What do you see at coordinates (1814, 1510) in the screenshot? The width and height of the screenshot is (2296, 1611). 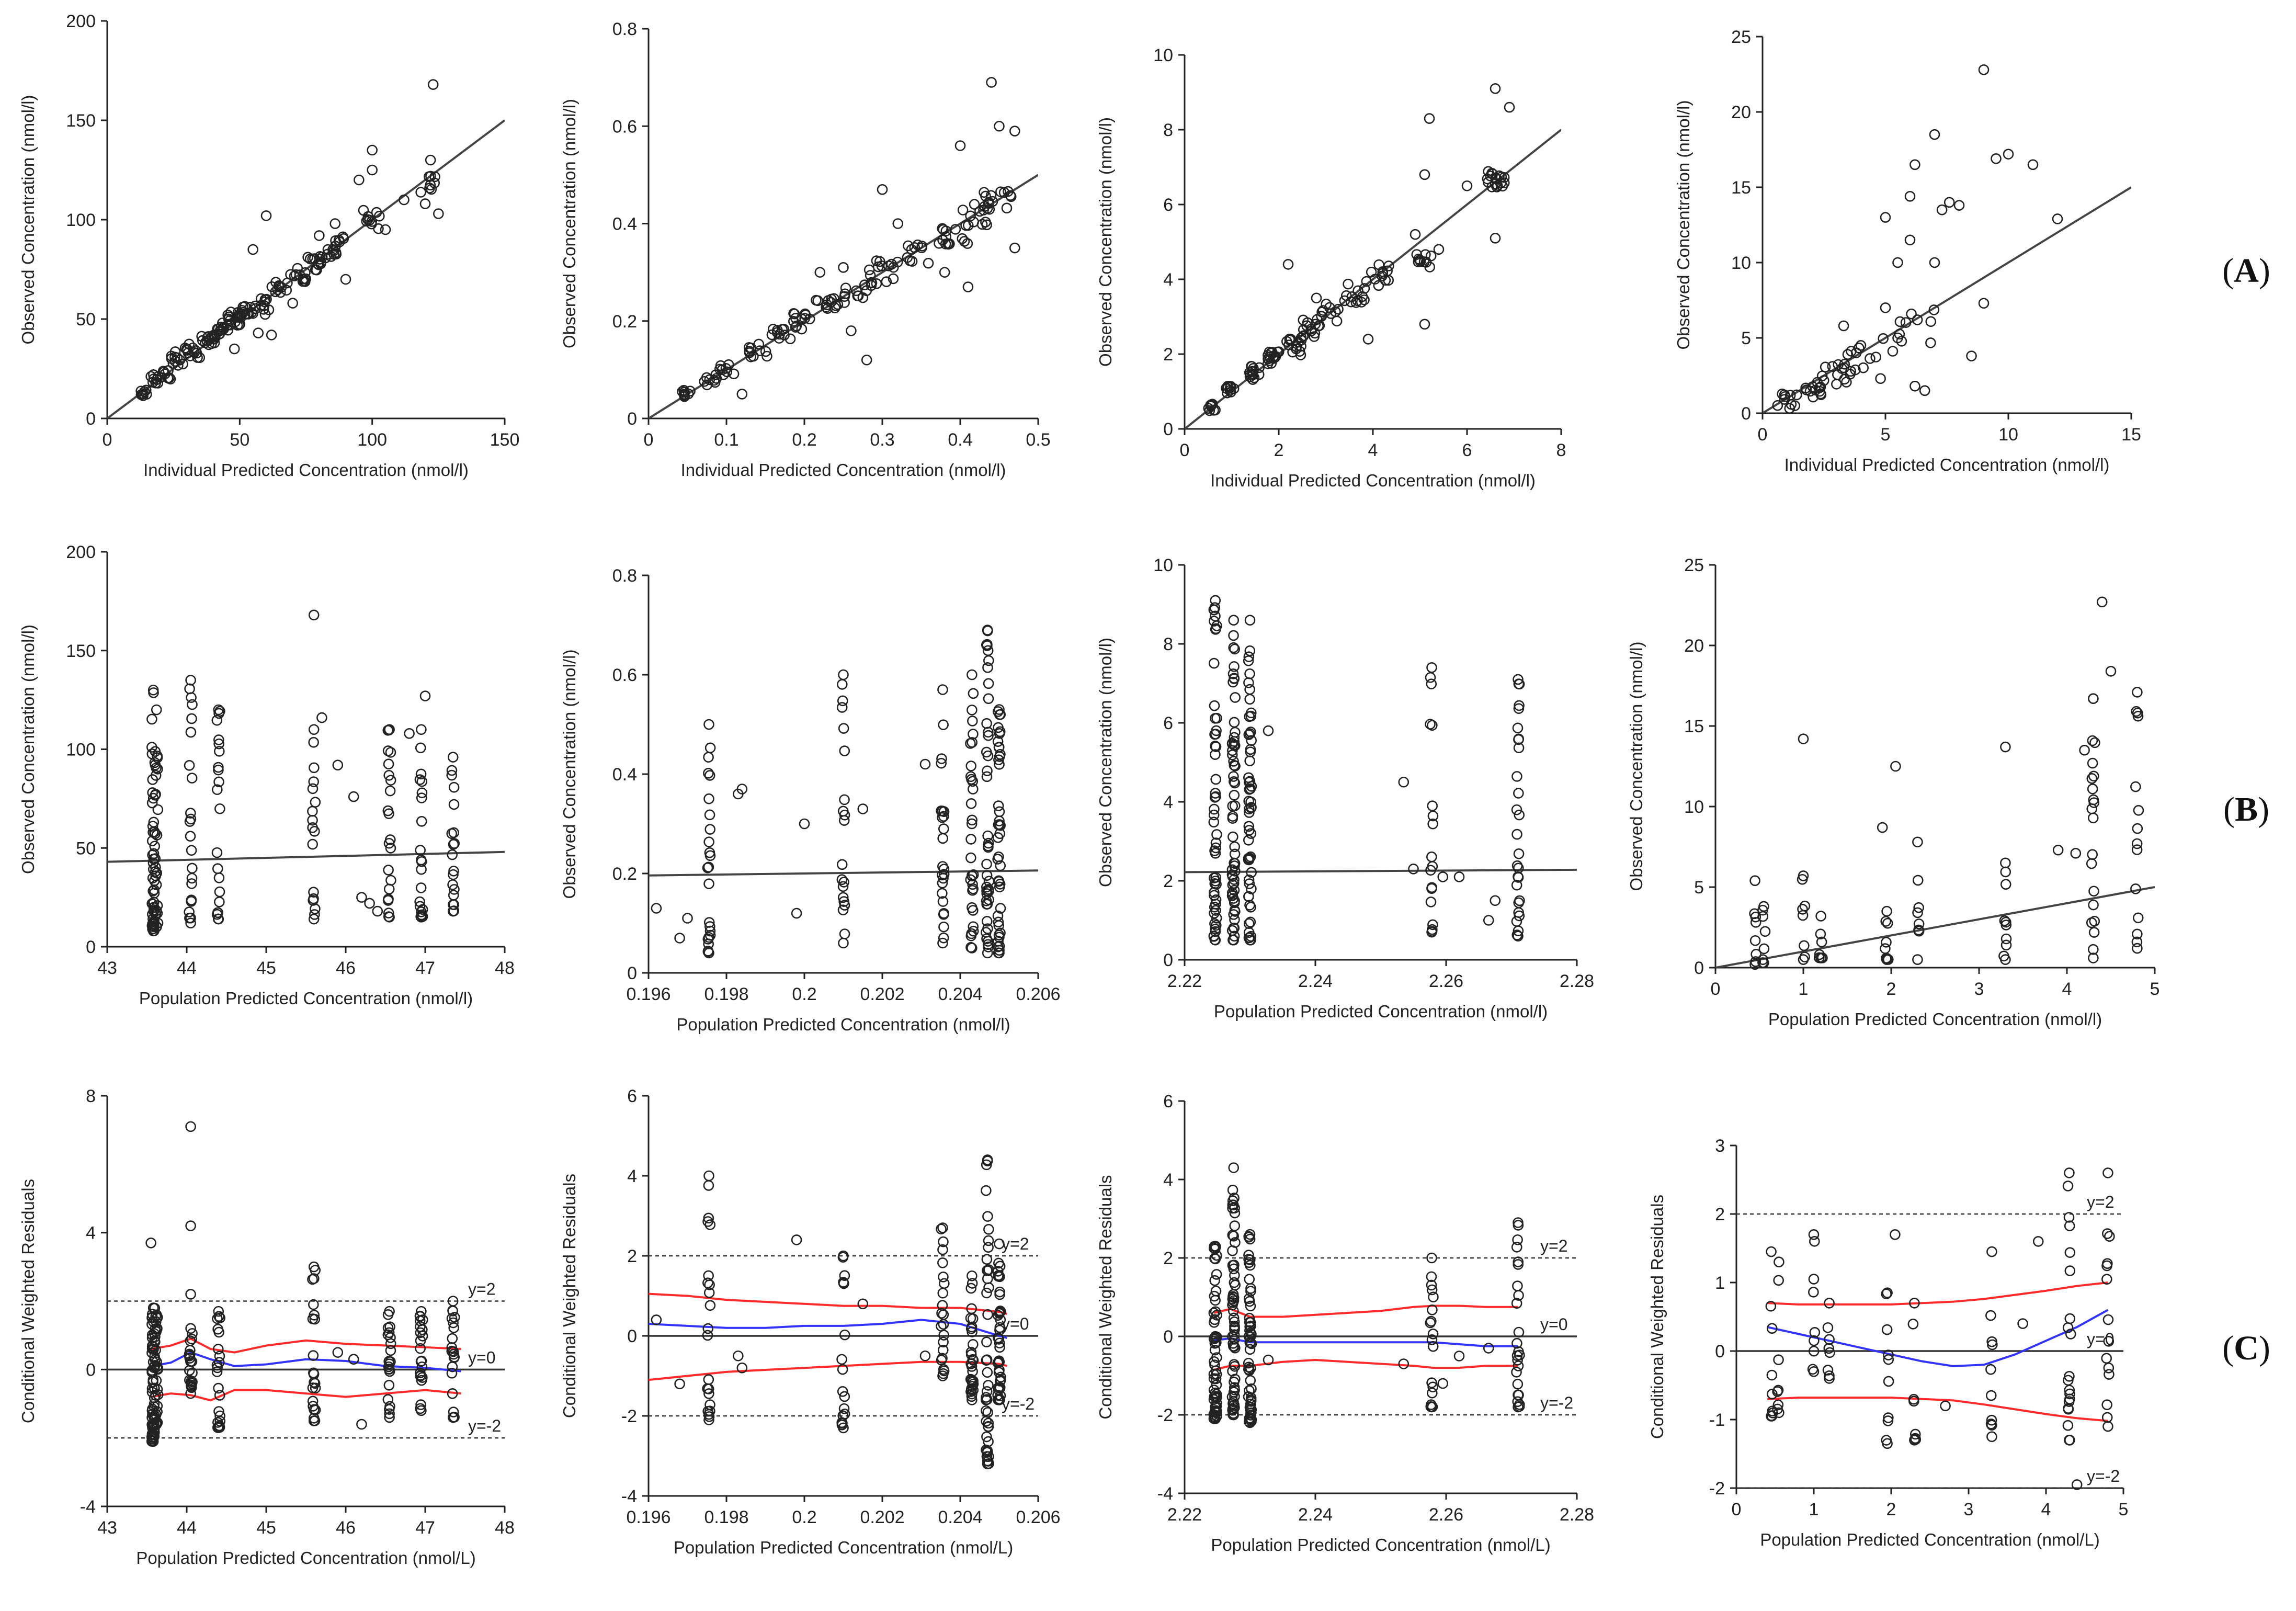 I see `x-tick-label: 1` at bounding box center [1814, 1510].